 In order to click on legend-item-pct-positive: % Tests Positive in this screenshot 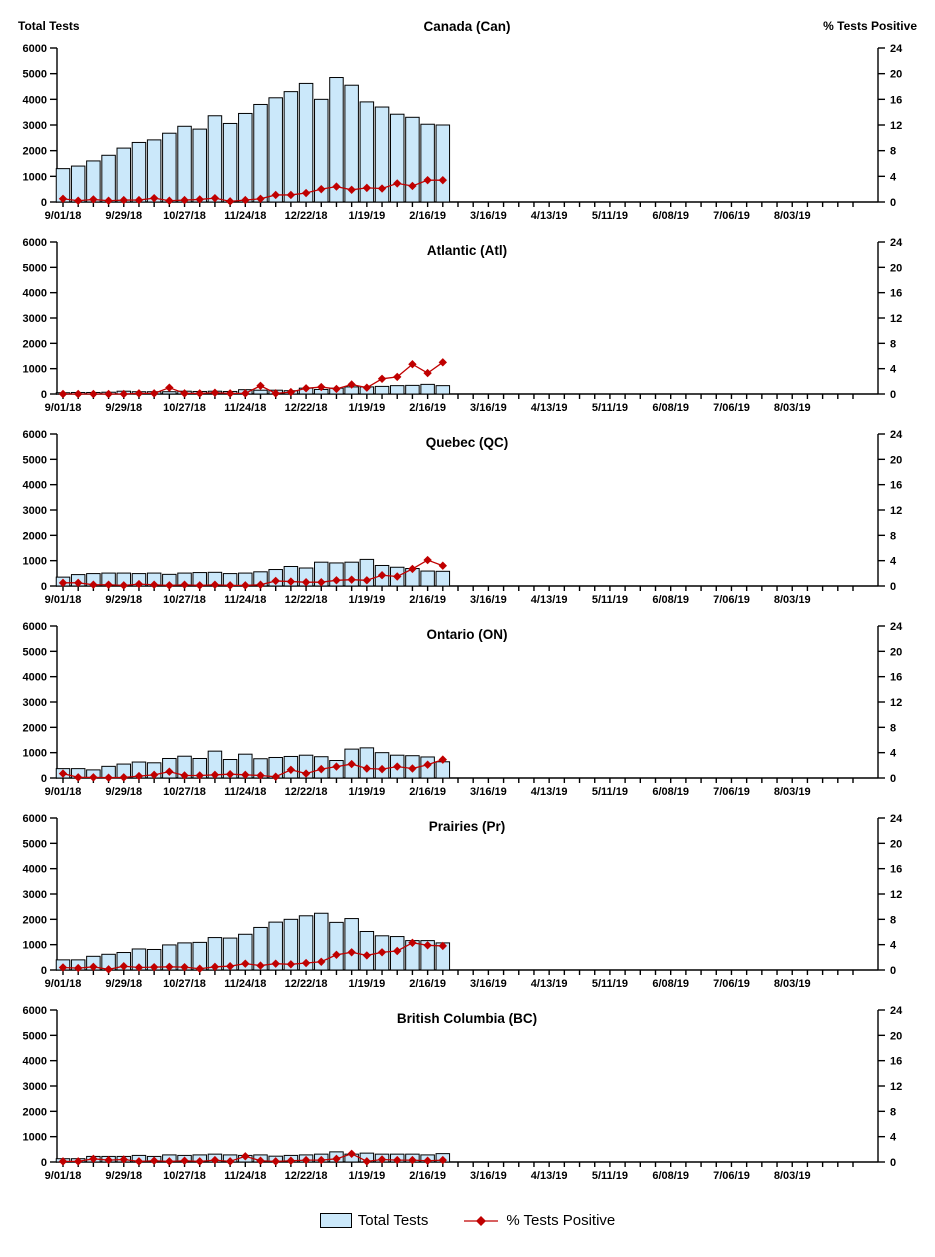, I will do `click(538, 1220)`.